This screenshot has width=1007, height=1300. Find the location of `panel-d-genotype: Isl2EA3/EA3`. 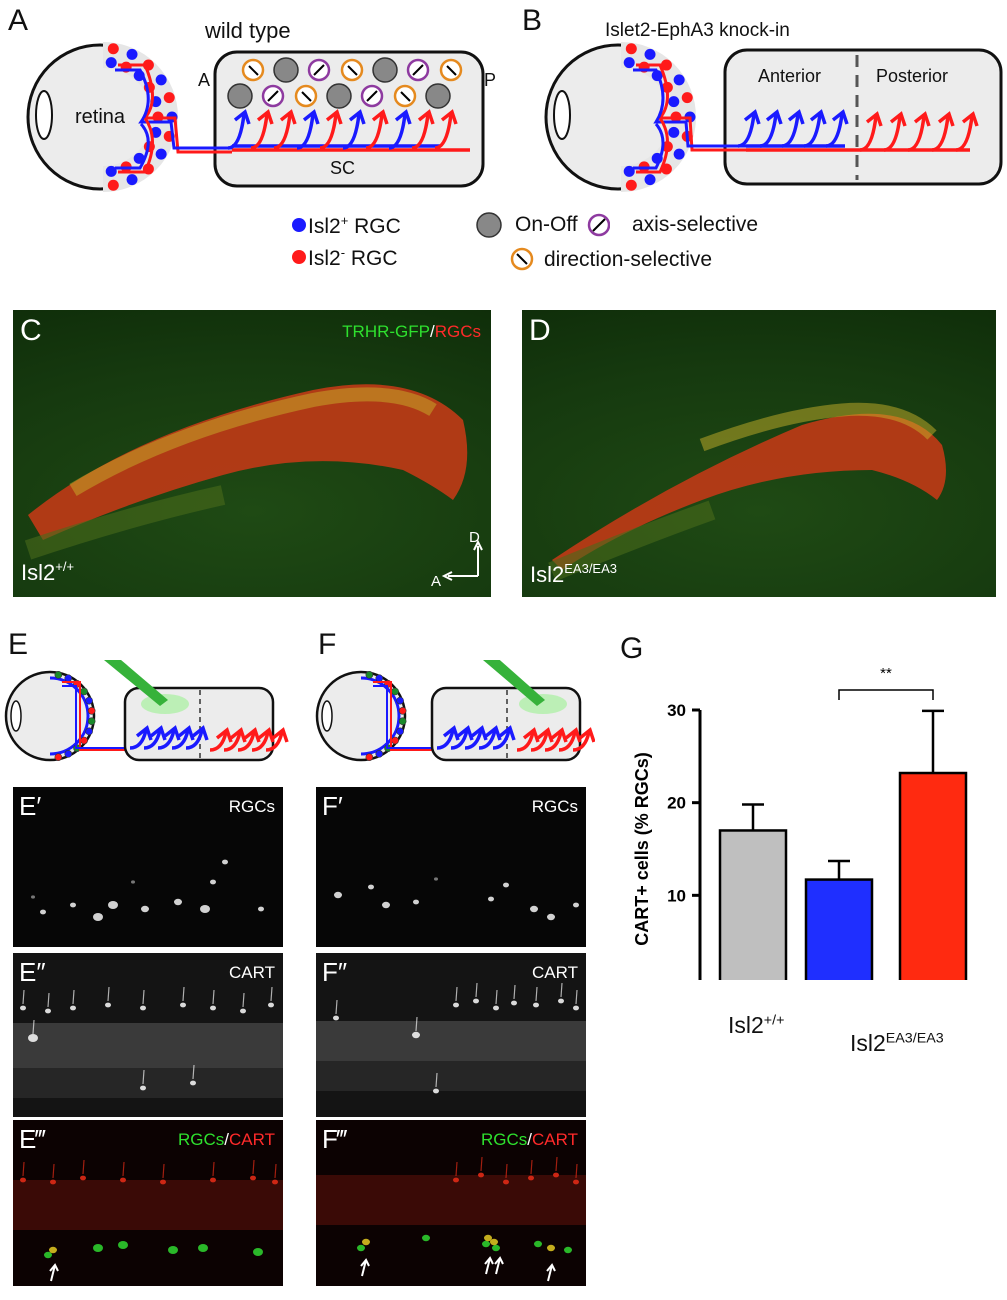

panel-d-genotype: Isl2EA3/EA3 is located at coordinates (573, 574).